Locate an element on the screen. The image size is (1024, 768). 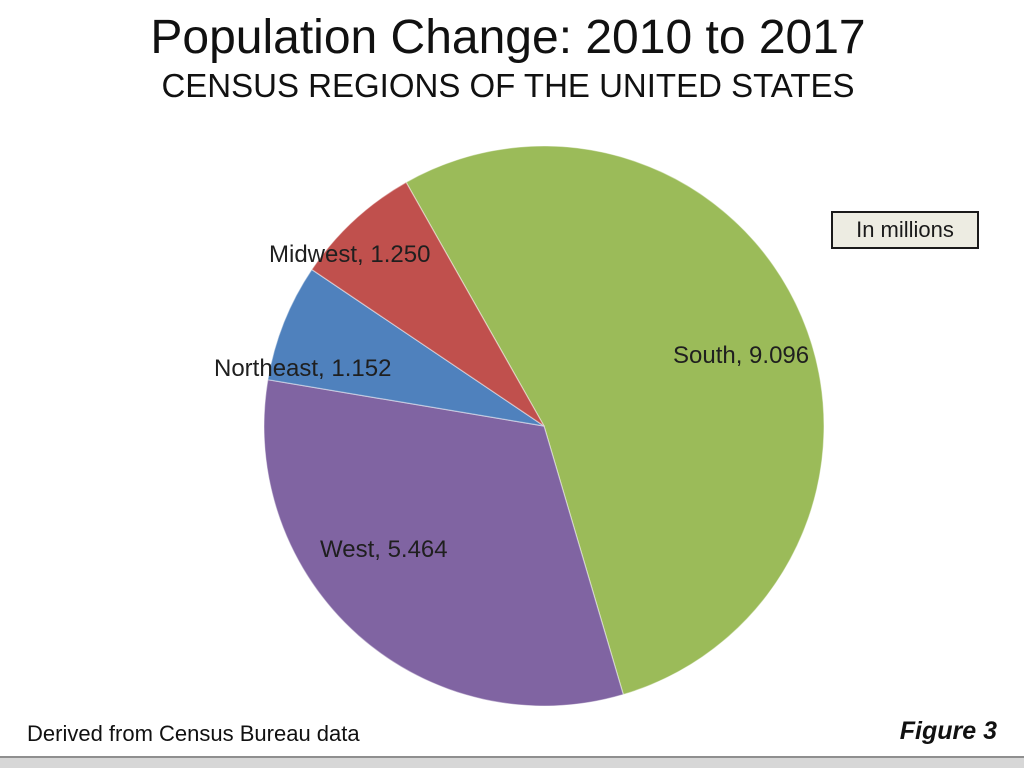
slice-label-west: West, 5.464 is located at coordinates (384, 549).